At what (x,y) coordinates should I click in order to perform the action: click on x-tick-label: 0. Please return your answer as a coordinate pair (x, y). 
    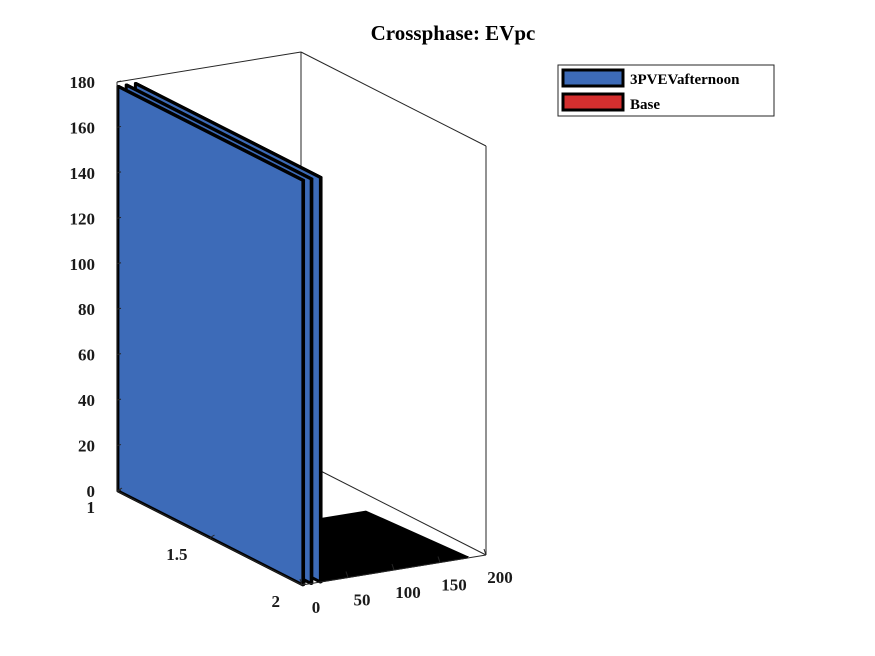
    Looking at the image, I should click on (316, 607).